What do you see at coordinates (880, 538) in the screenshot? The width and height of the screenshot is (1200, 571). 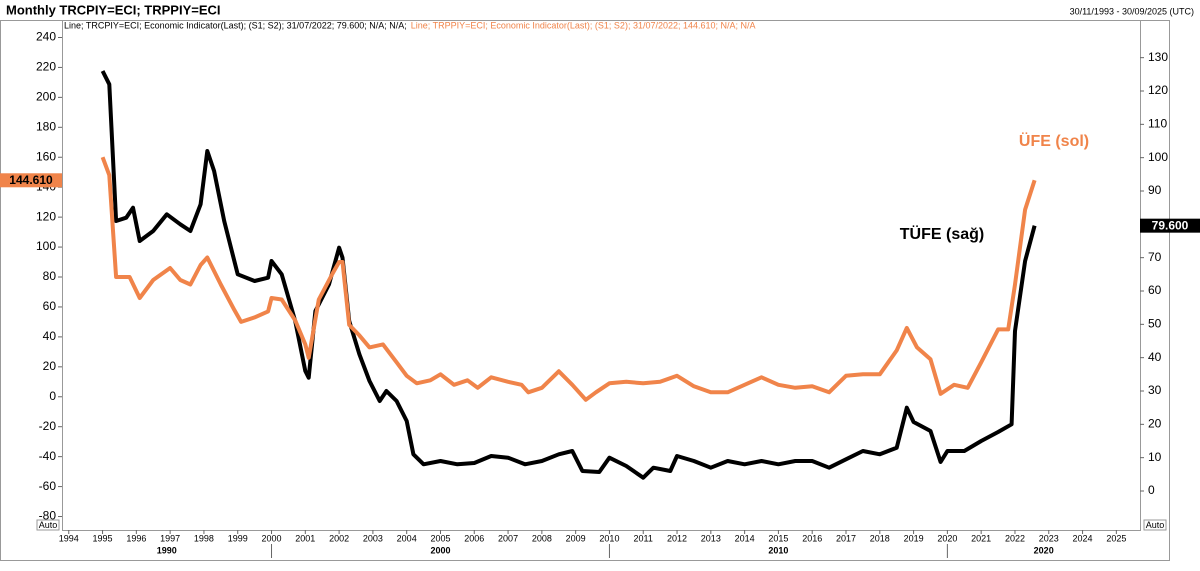 I see `x-tick-label: 2018` at bounding box center [880, 538].